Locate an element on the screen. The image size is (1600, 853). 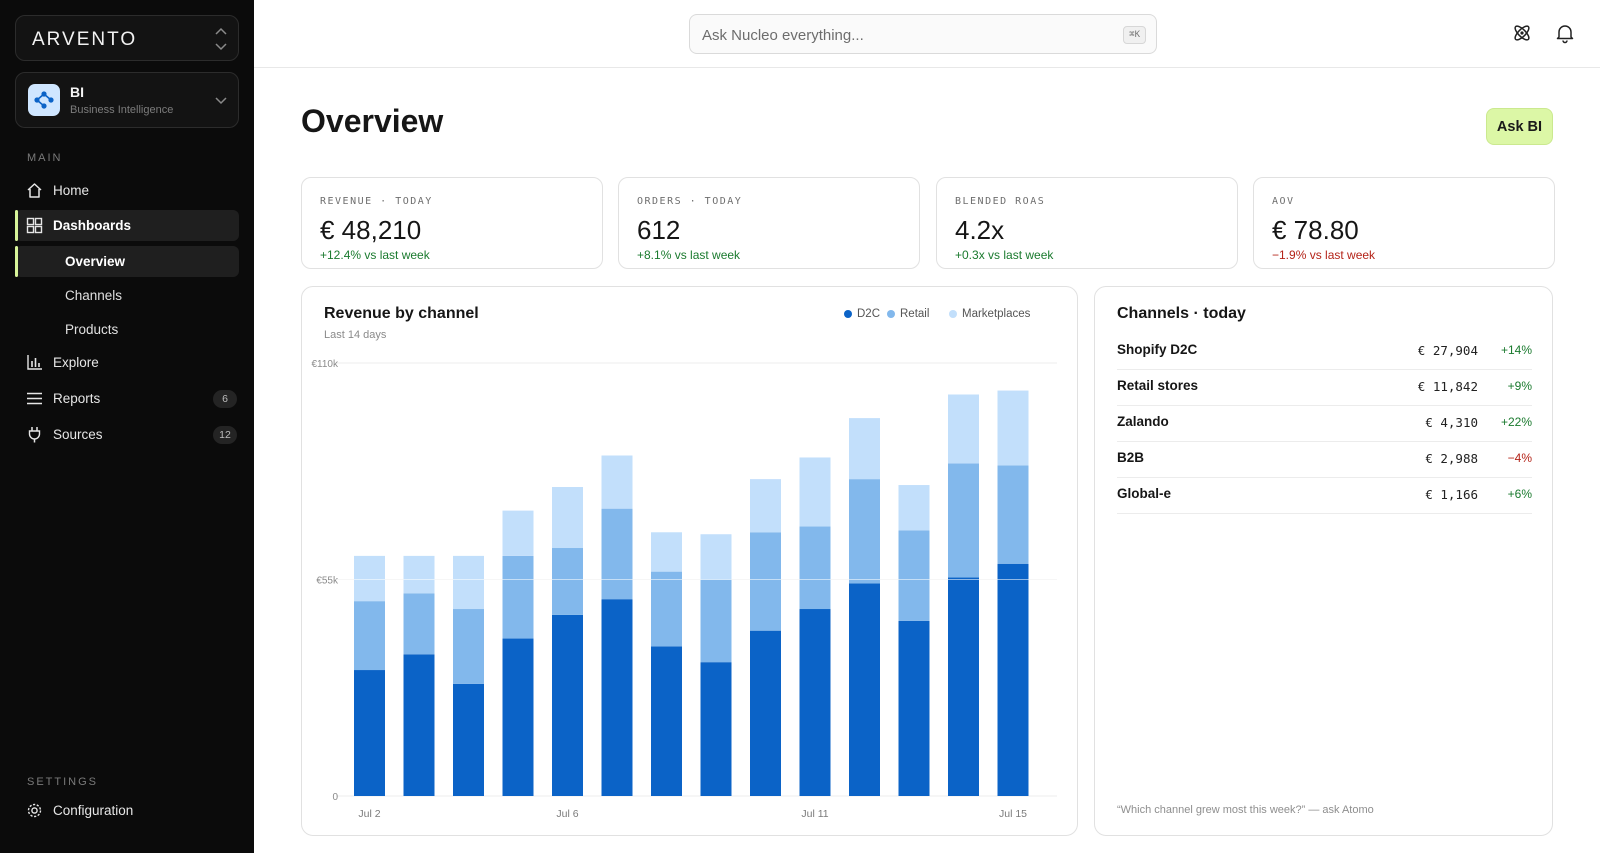
search-box: ⌘K is located at coordinates (923, 34).